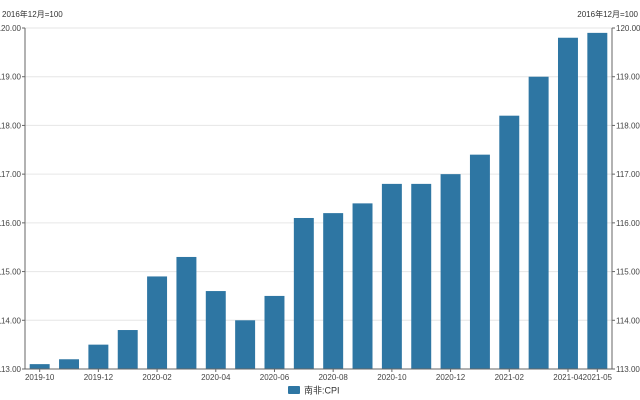 The image size is (640, 400). What do you see at coordinates (568, 377) in the screenshot?
I see `x-tick-label: 2021-04` at bounding box center [568, 377].